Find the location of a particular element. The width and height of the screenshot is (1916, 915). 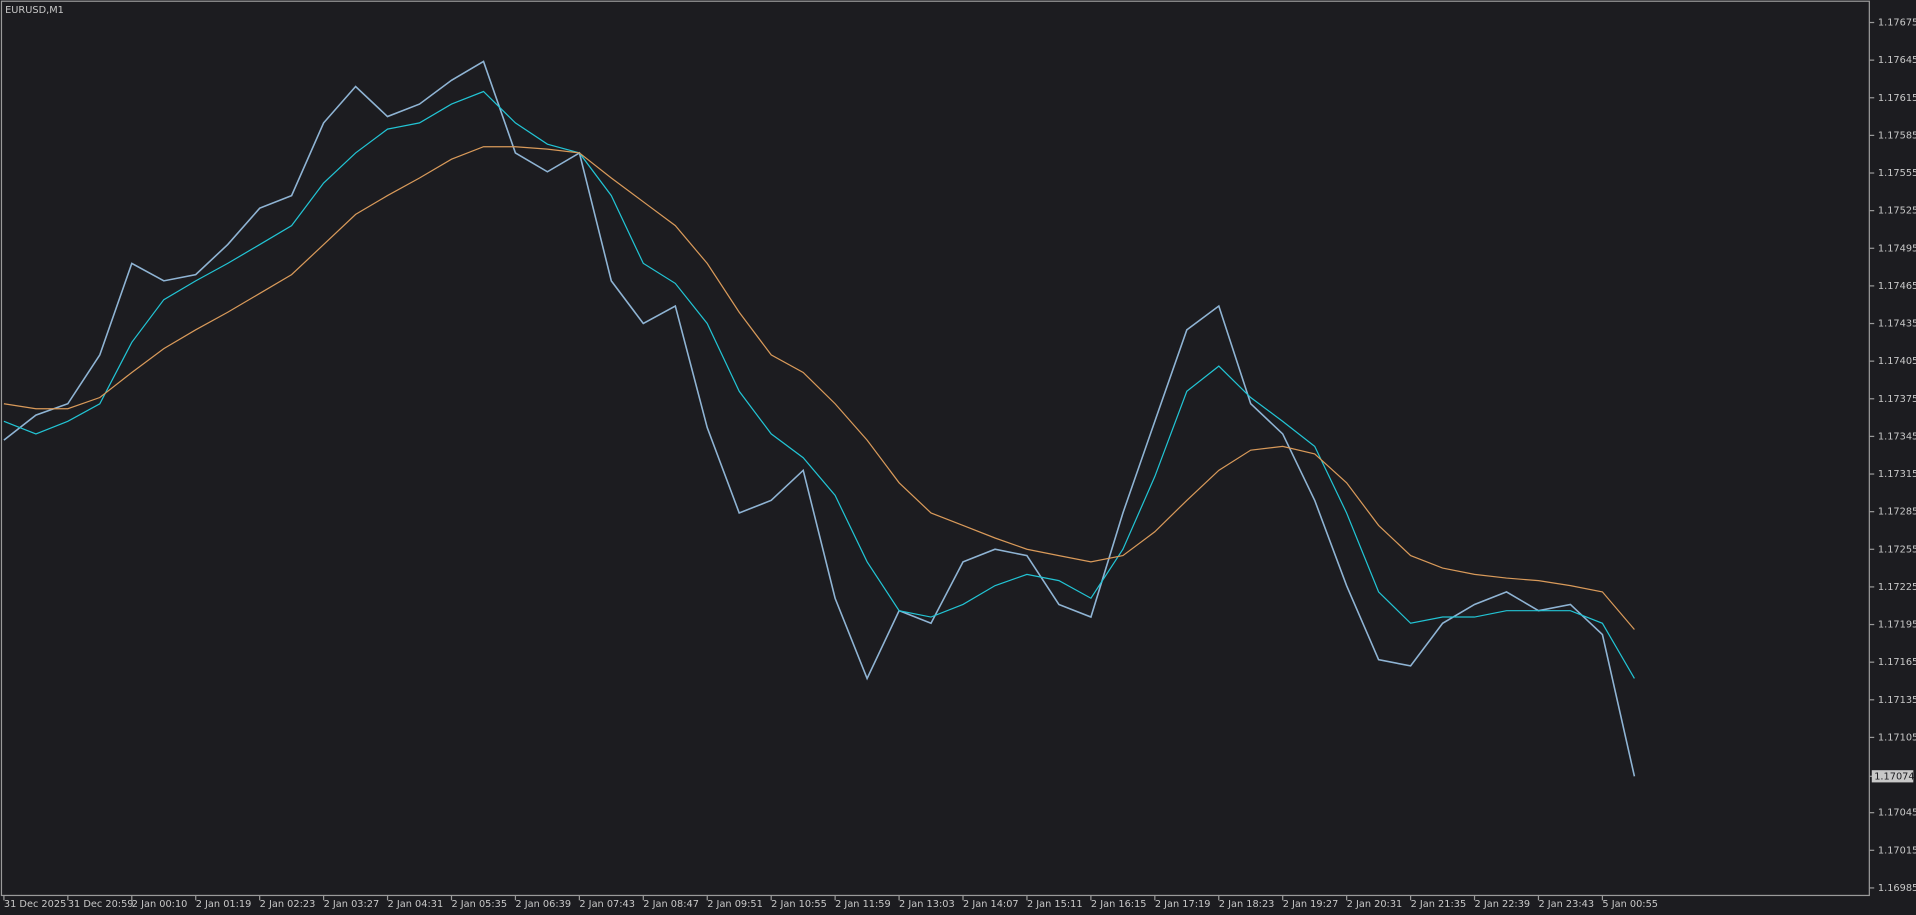

y-tick-label: 1.17615 is located at coordinates (1897, 98).